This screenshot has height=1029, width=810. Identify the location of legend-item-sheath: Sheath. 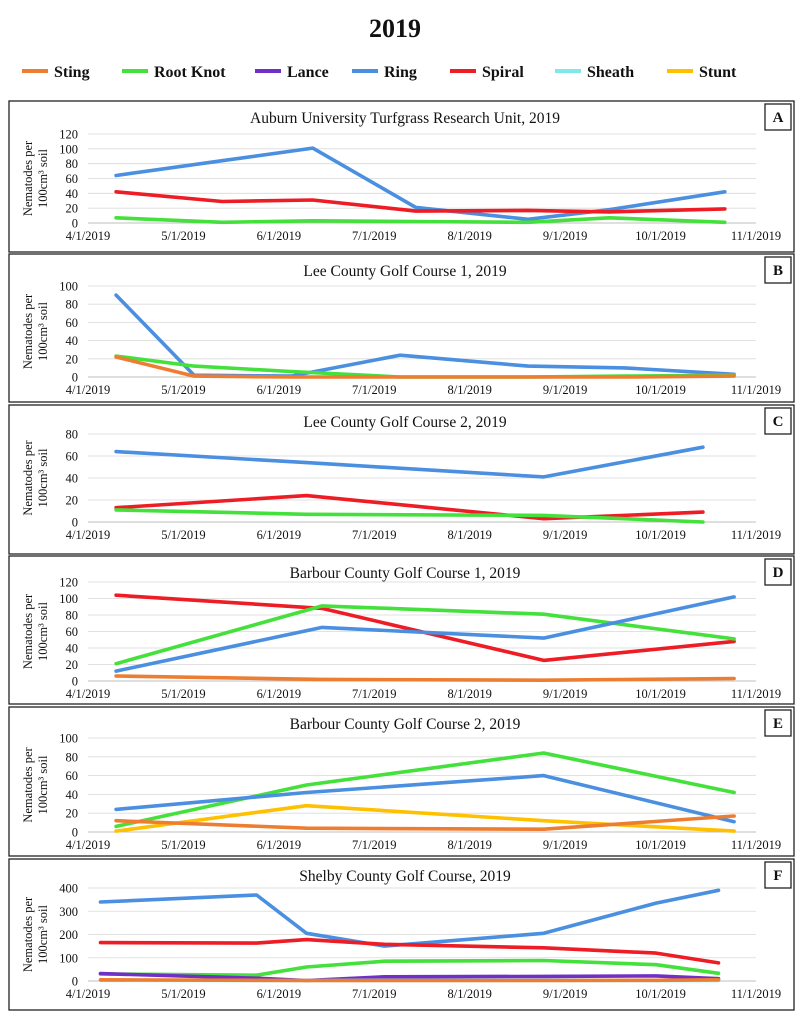
(594, 72).